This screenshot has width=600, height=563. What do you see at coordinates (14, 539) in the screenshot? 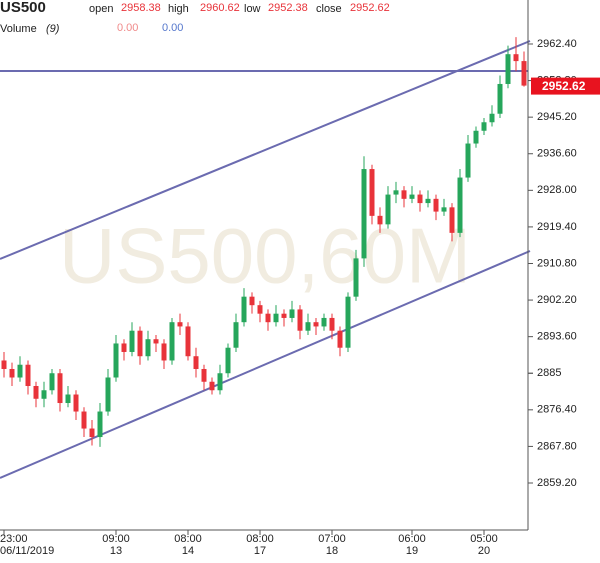
I see `x-tick-label: 23:00` at bounding box center [14, 539].